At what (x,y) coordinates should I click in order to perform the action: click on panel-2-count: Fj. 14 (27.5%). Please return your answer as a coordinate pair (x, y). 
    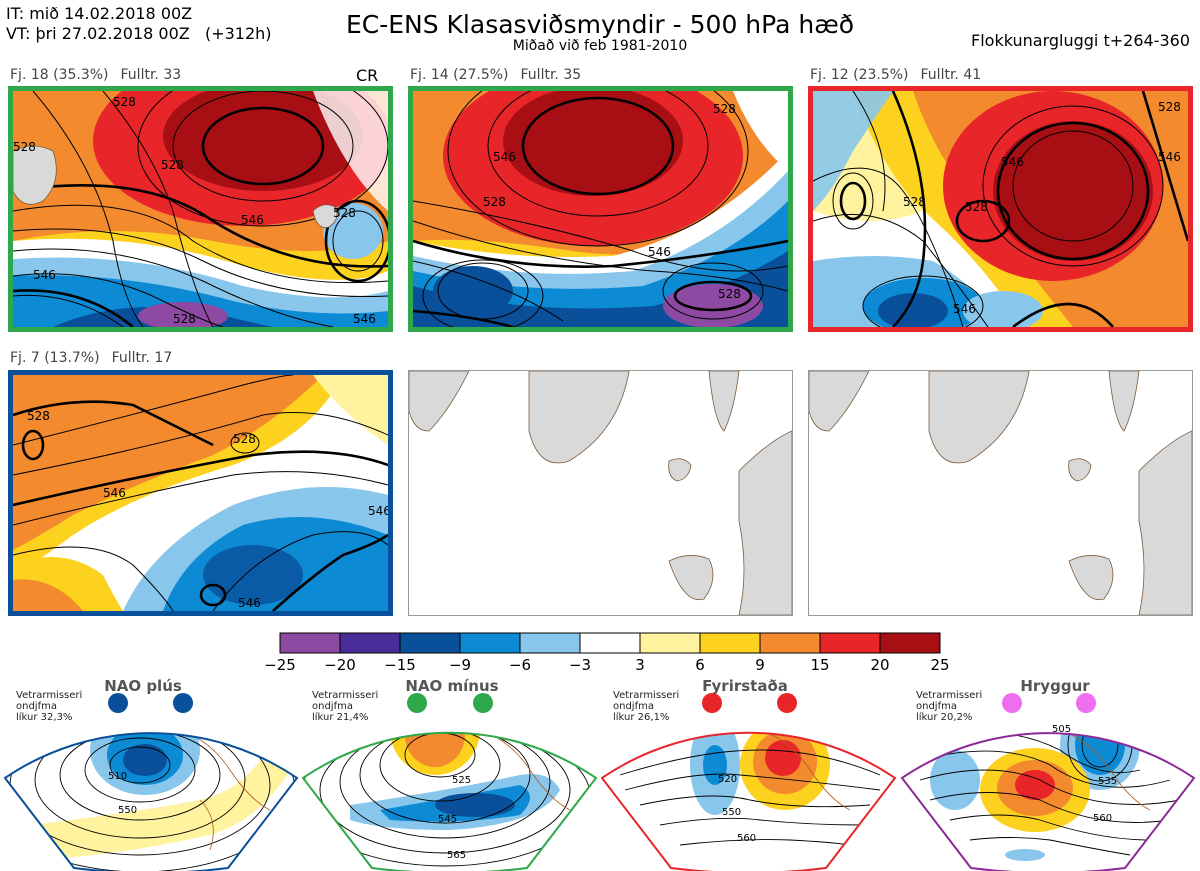
    Looking at the image, I should click on (459, 75).